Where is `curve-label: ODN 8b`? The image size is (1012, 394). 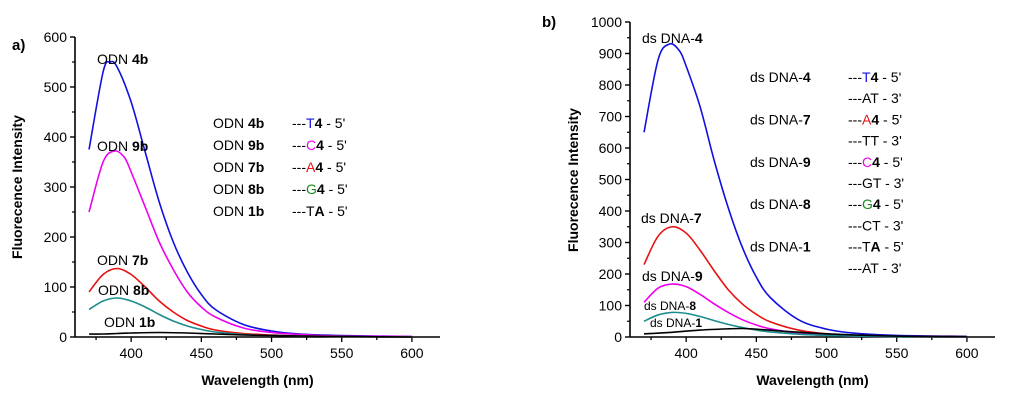
curve-label: ODN 8b is located at coordinates (123, 290).